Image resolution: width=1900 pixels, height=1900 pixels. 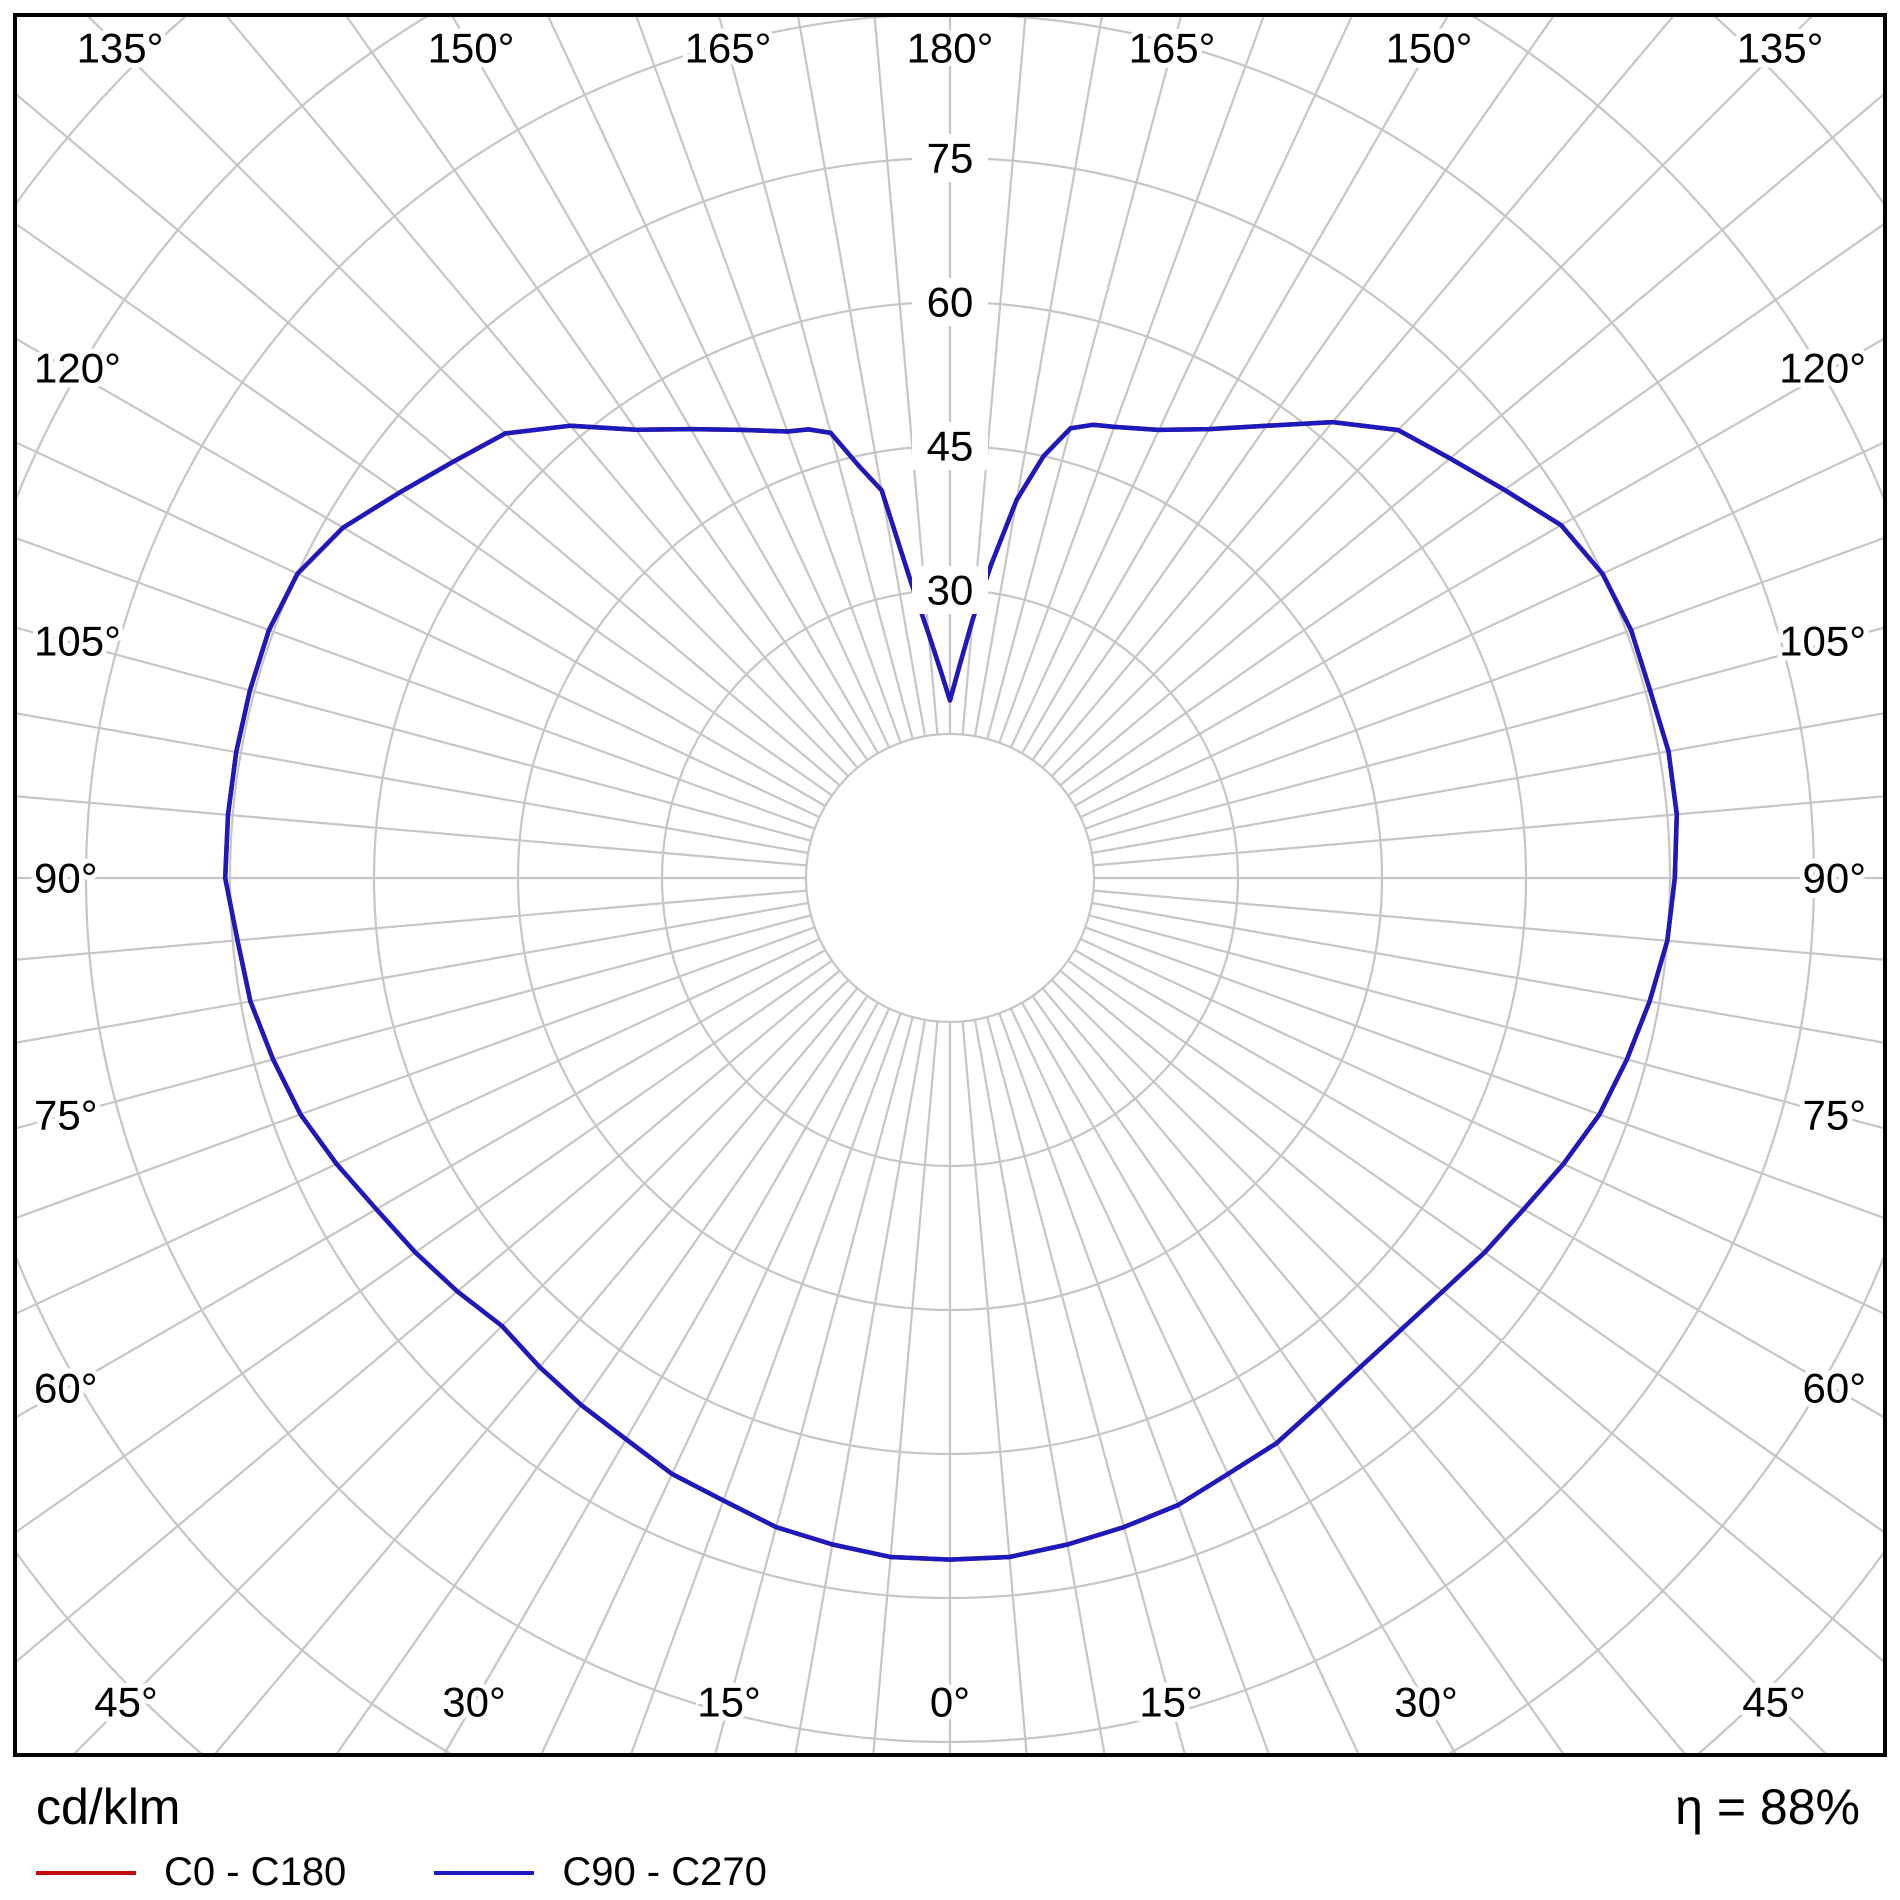 What do you see at coordinates (664, 1872) in the screenshot?
I see `legend-label-c90-c270: C90 - C270` at bounding box center [664, 1872].